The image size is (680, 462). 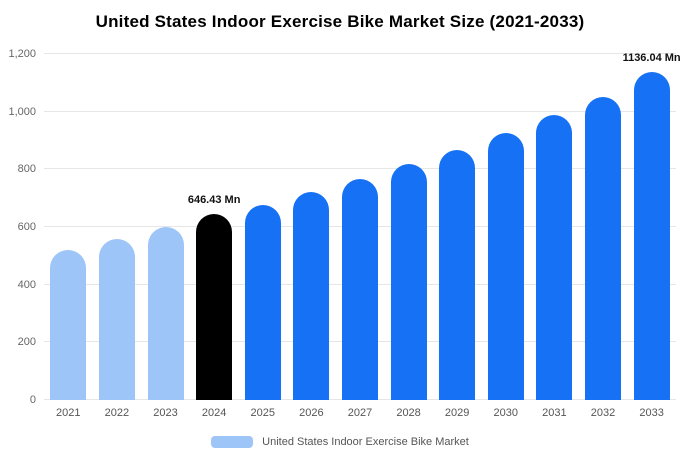 What do you see at coordinates (457, 413) in the screenshot?
I see `x-tick-label-2029: 2029` at bounding box center [457, 413].